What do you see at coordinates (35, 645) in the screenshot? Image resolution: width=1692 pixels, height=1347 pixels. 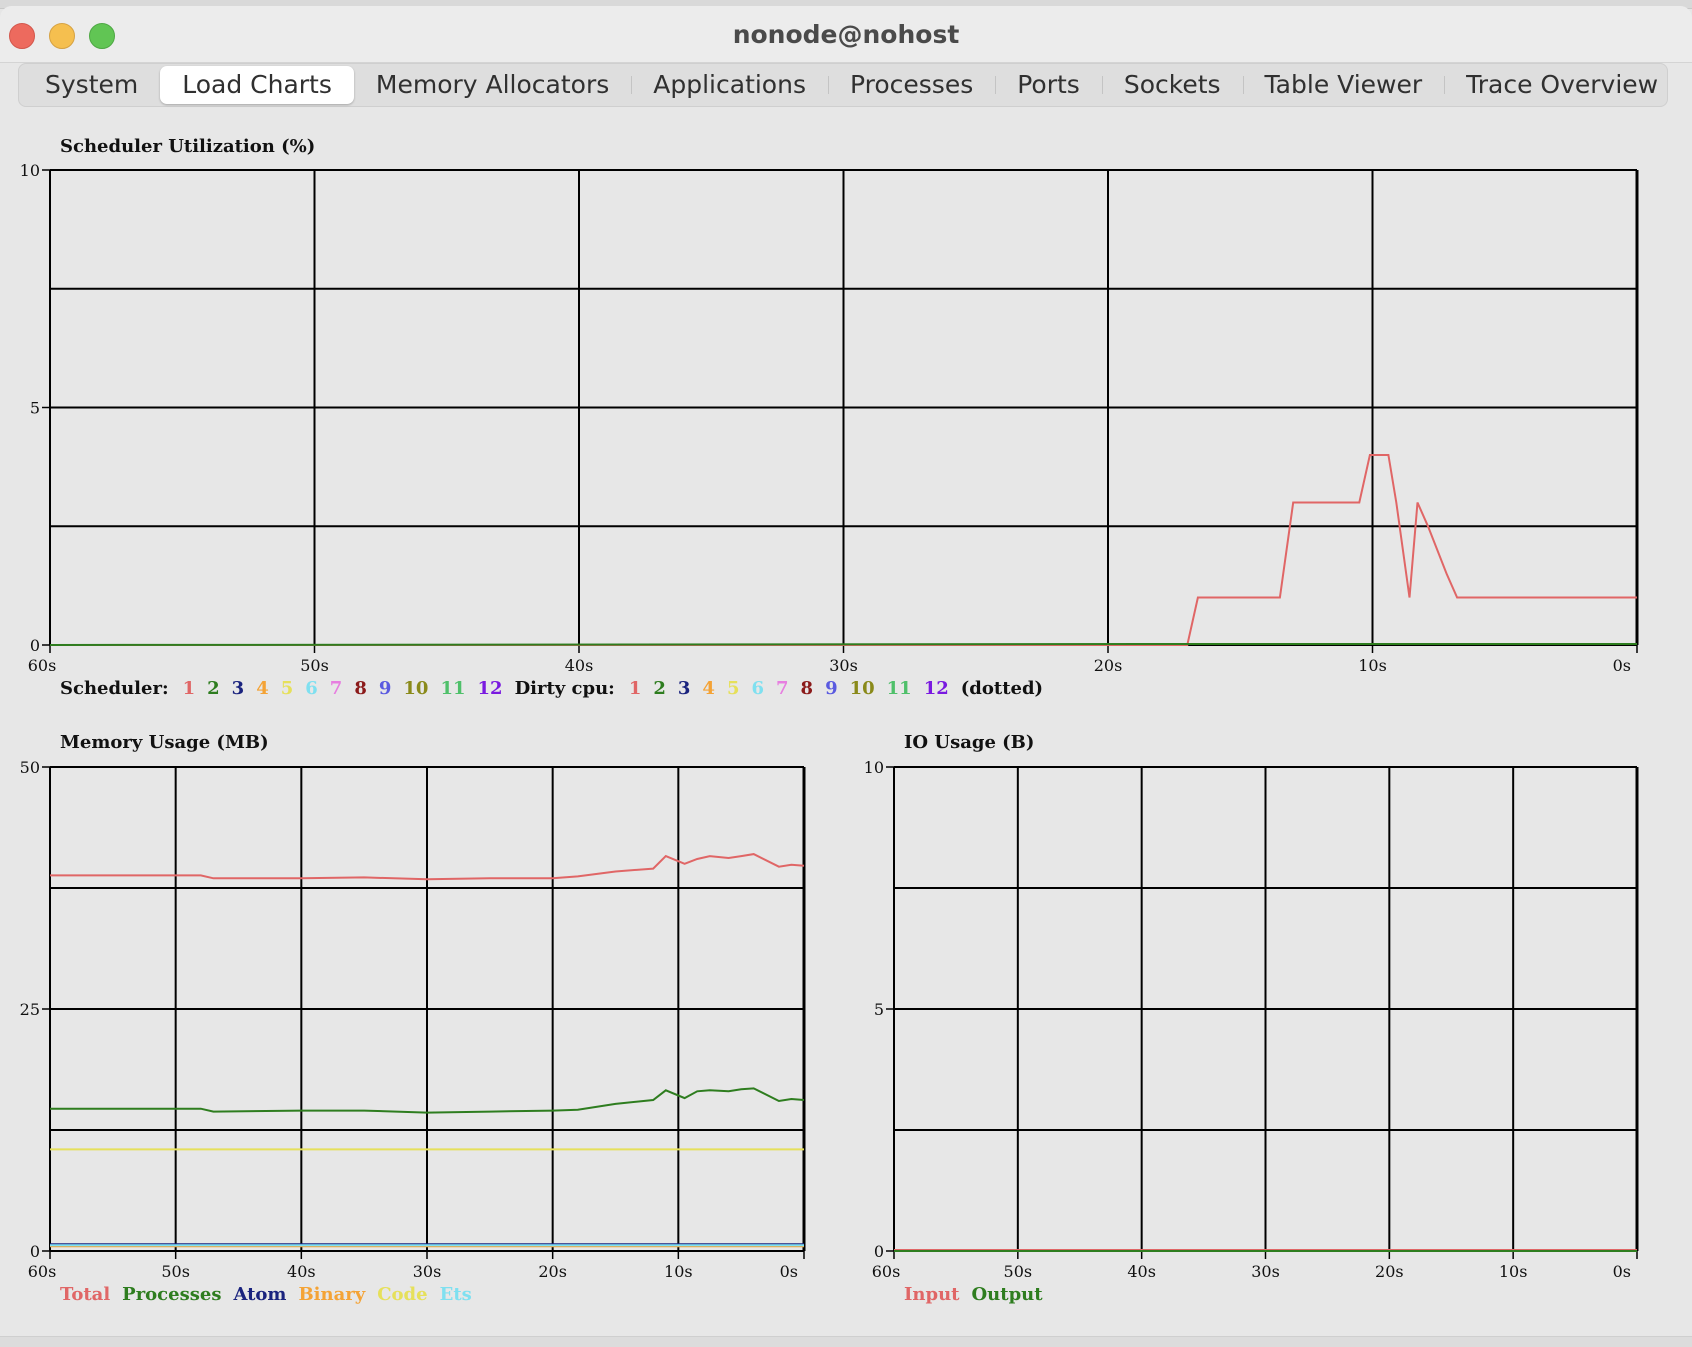 I see `scheduler-y-tick-label: 0` at bounding box center [35, 645].